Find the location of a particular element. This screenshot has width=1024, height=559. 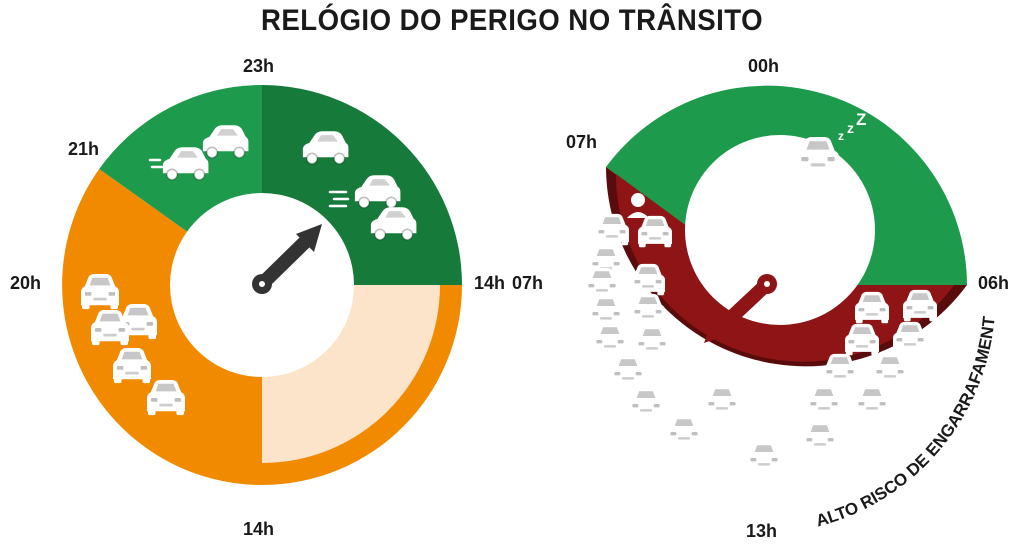

left-label-left: 20h is located at coordinates (26, 283).